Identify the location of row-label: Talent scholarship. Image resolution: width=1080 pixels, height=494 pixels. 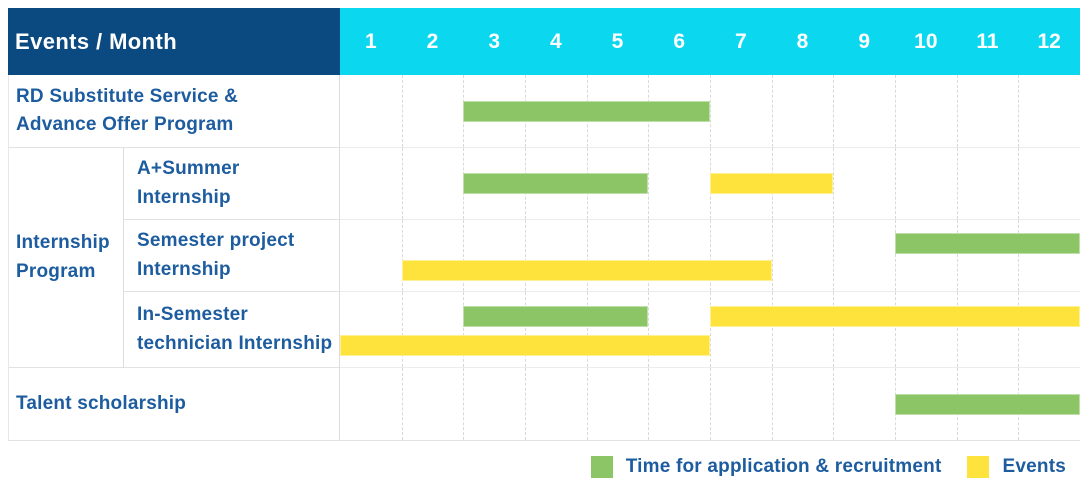
(174, 404).